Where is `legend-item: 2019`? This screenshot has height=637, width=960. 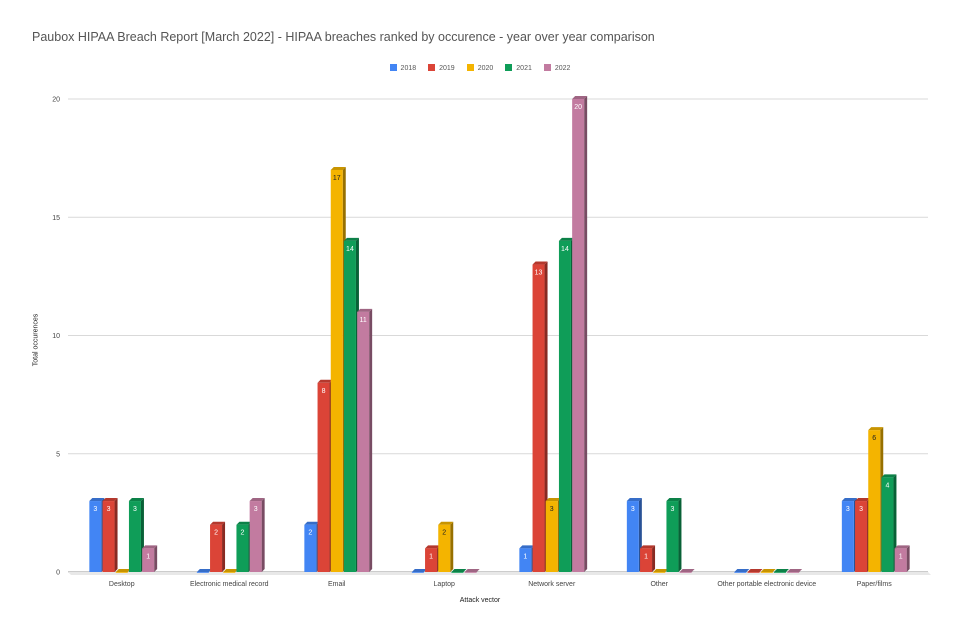 legend-item: 2019 is located at coordinates (441, 68).